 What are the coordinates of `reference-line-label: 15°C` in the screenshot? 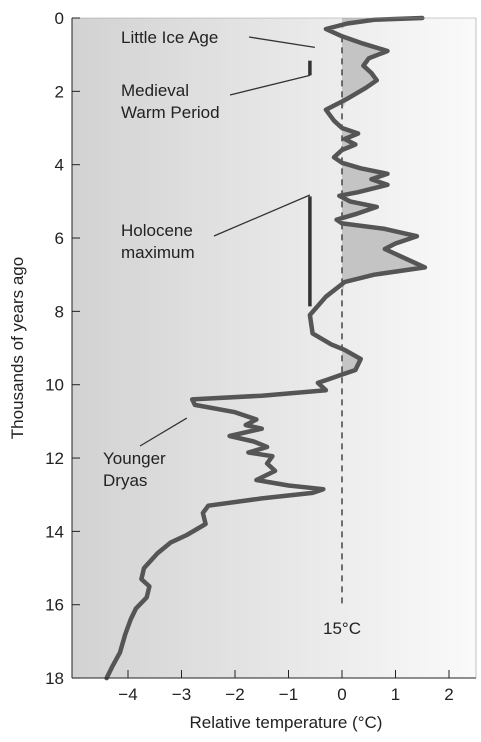 It's located at (342, 628).